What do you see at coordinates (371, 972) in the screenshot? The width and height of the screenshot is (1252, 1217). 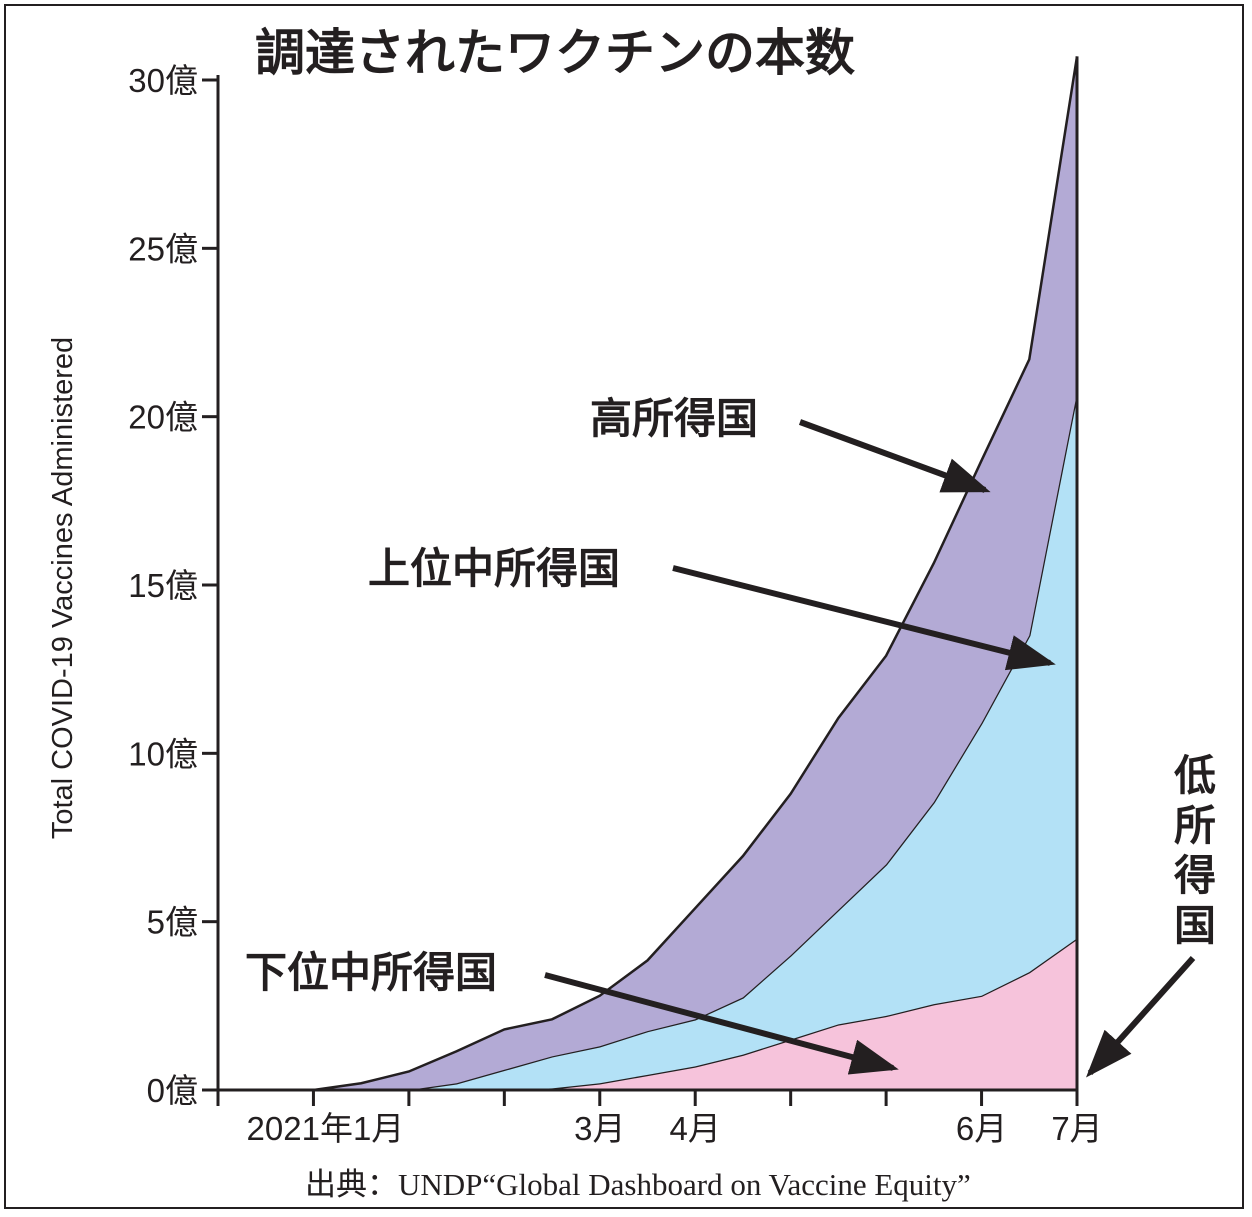 I see `label-lower-middle-income: 下位中所得国` at bounding box center [371, 972].